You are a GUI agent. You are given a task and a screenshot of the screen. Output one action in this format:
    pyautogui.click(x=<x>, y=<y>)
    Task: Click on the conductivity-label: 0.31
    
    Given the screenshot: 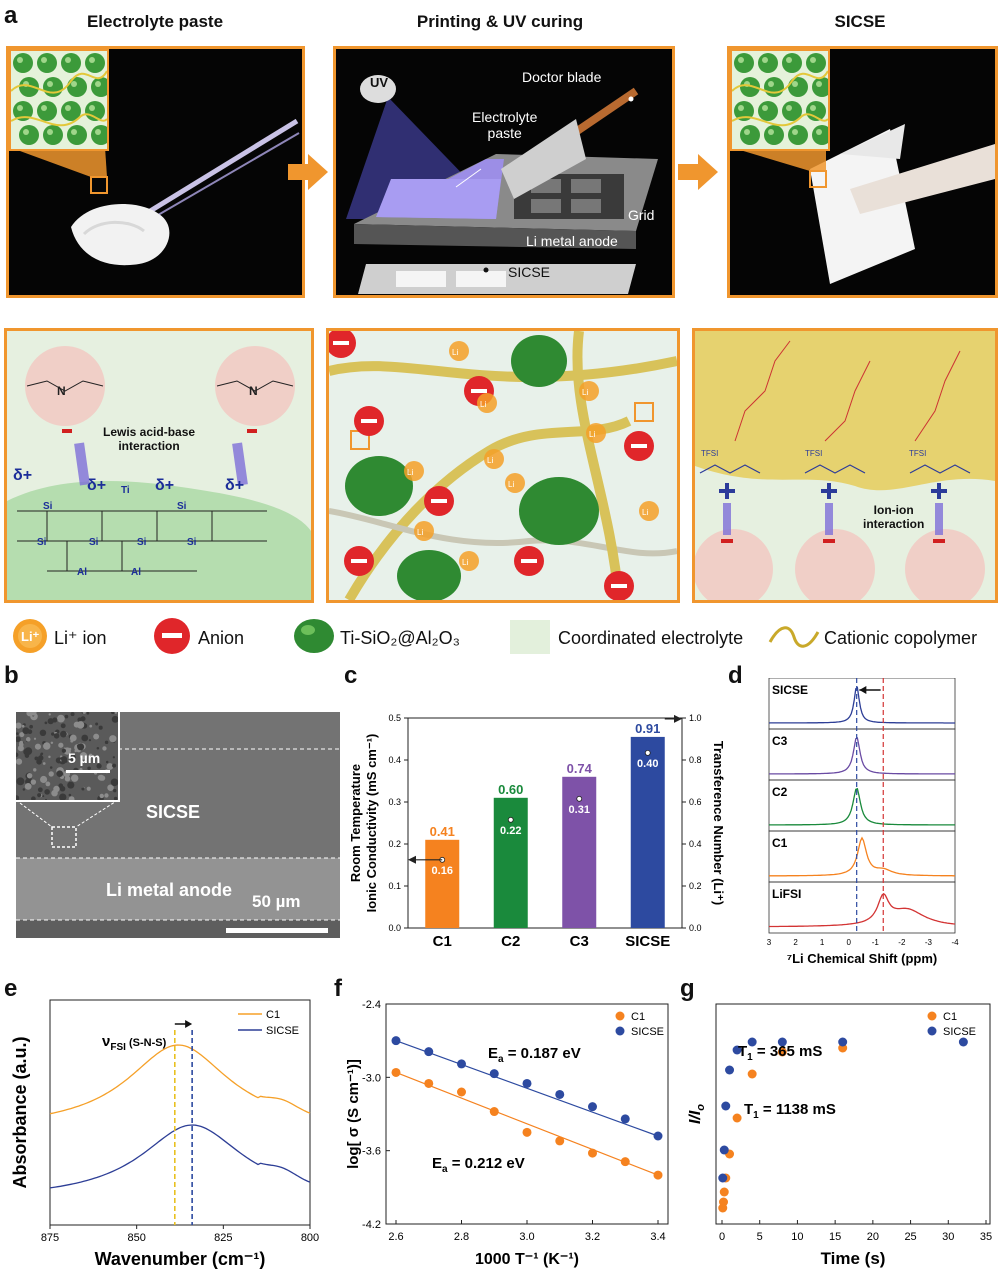 What is the action you would take?
    pyautogui.click(x=579, y=810)
    